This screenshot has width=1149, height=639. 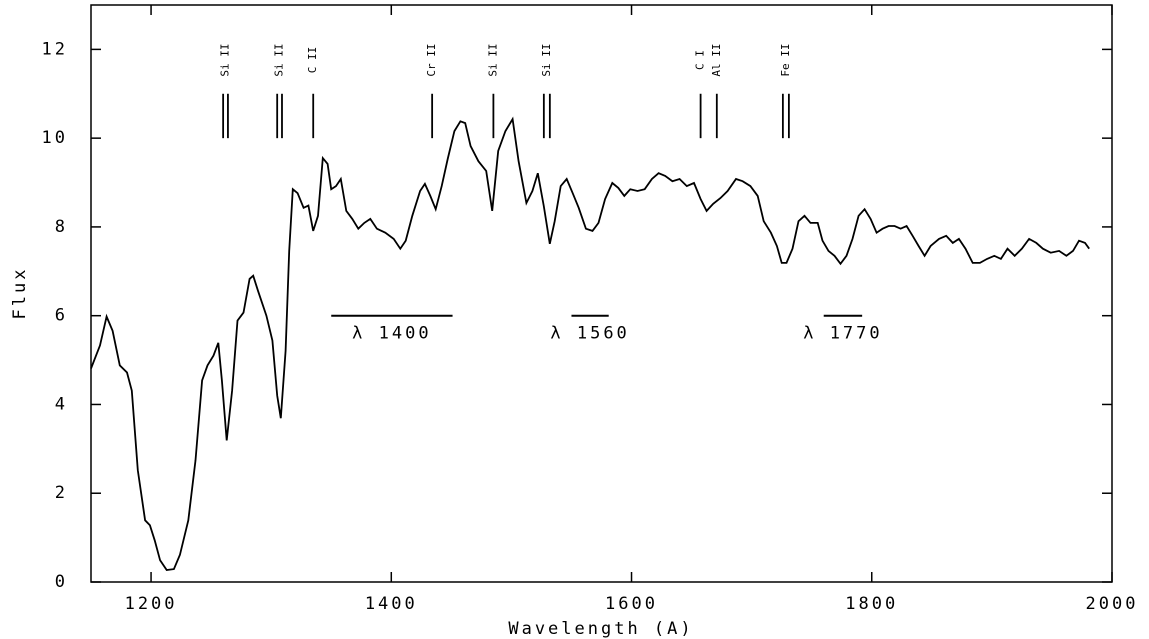 What do you see at coordinates (871, 604) in the screenshot?
I see `x-tick-label: 1800` at bounding box center [871, 604].